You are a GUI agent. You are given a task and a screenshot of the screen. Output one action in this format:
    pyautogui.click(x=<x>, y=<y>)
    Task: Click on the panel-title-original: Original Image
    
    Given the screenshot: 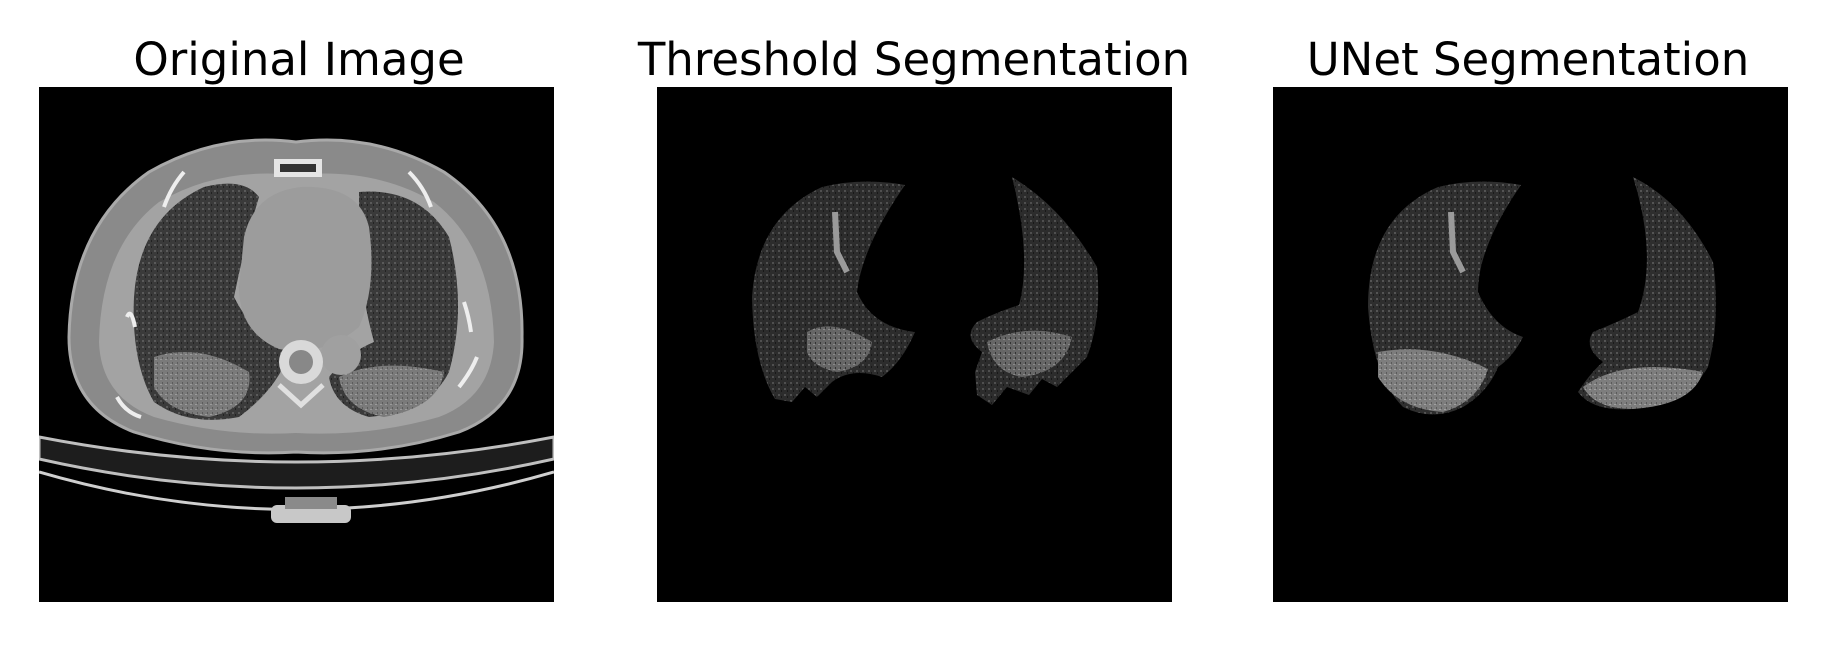 What is the action you would take?
    pyautogui.click(x=299, y=60)
    